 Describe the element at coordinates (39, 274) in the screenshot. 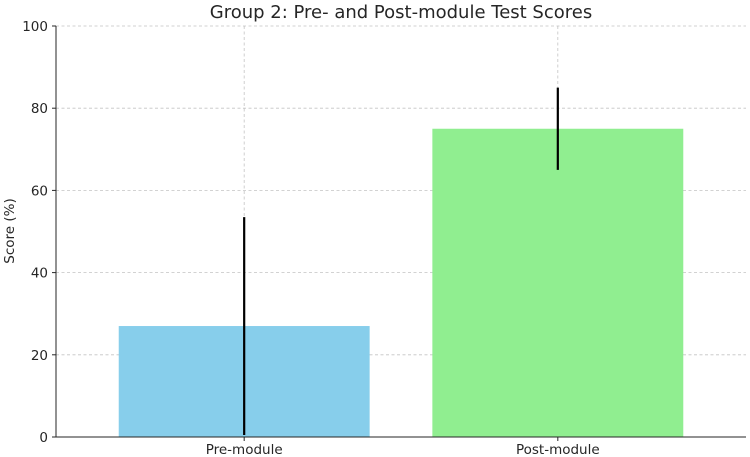

I see `y-tick-label: 40` at that location.